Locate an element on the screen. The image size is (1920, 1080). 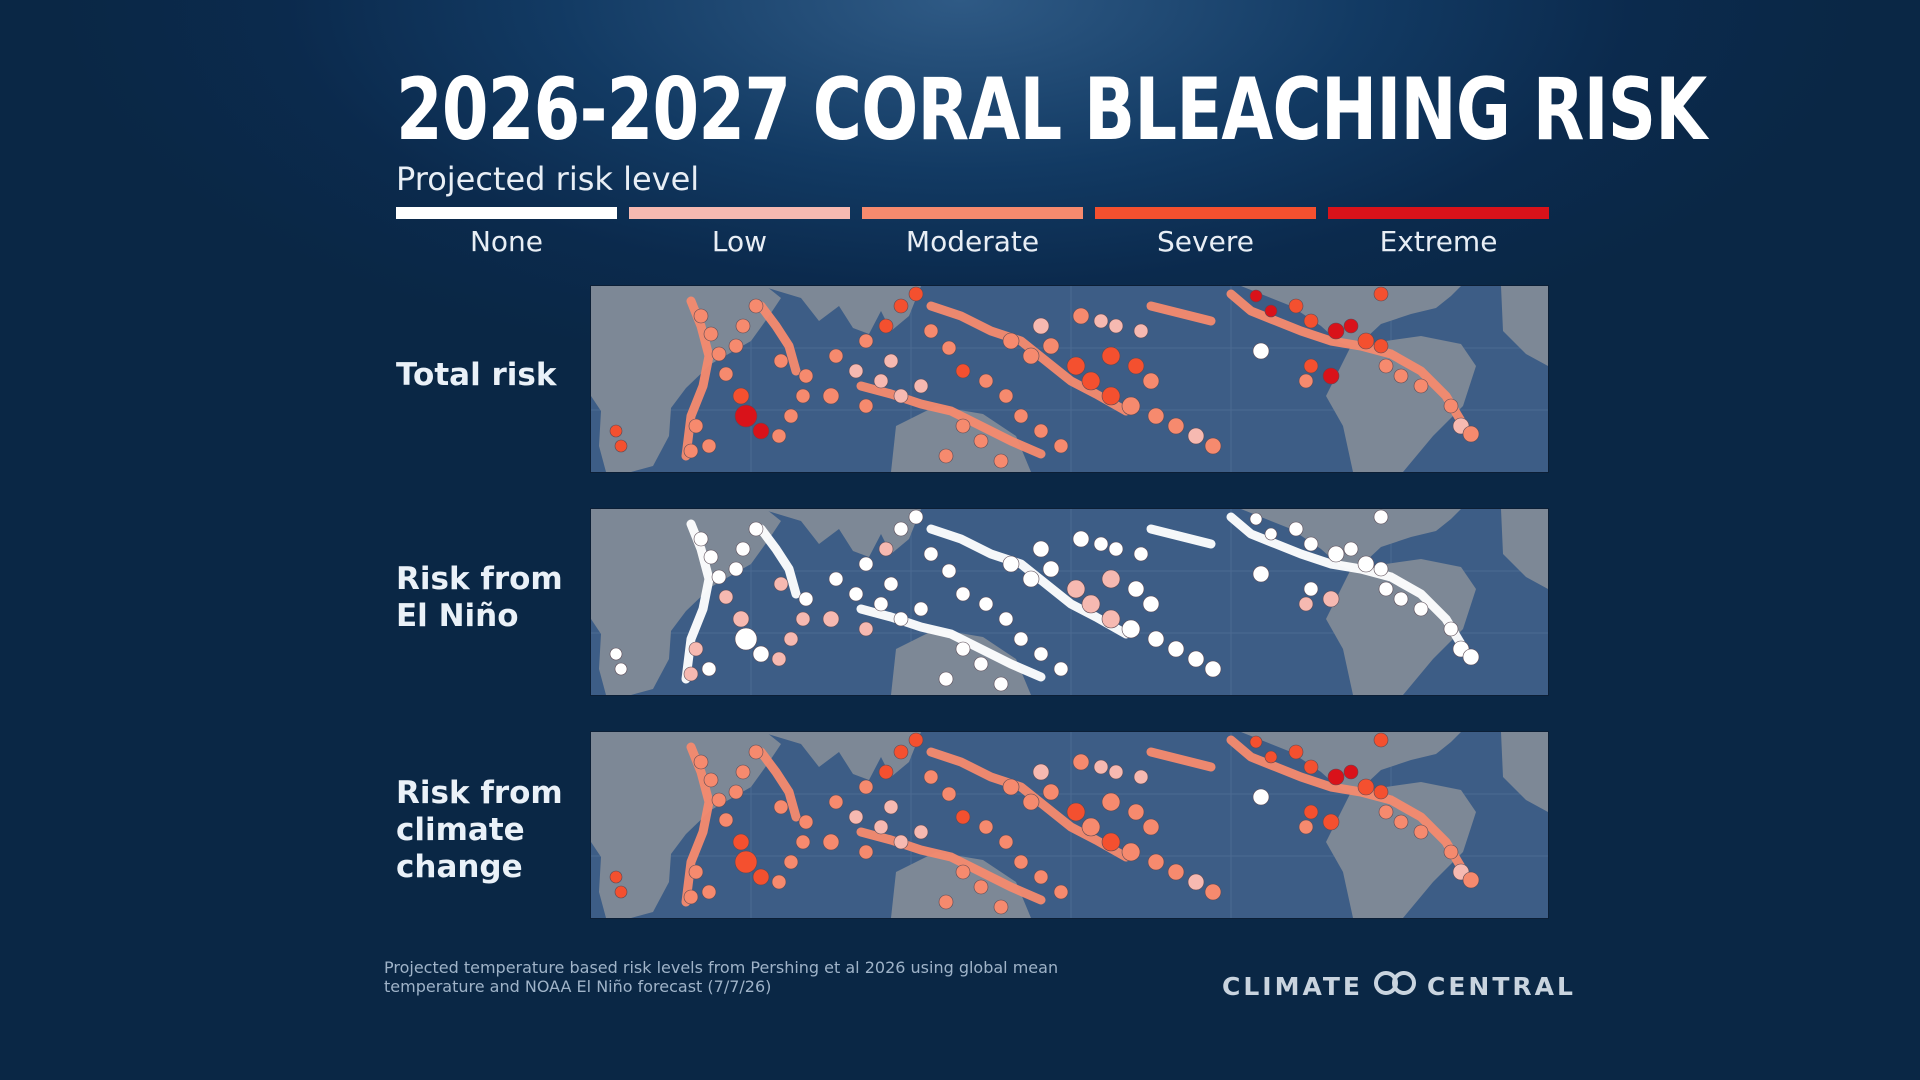
legend-label: Extreme is located at coordinates (1438, 241).